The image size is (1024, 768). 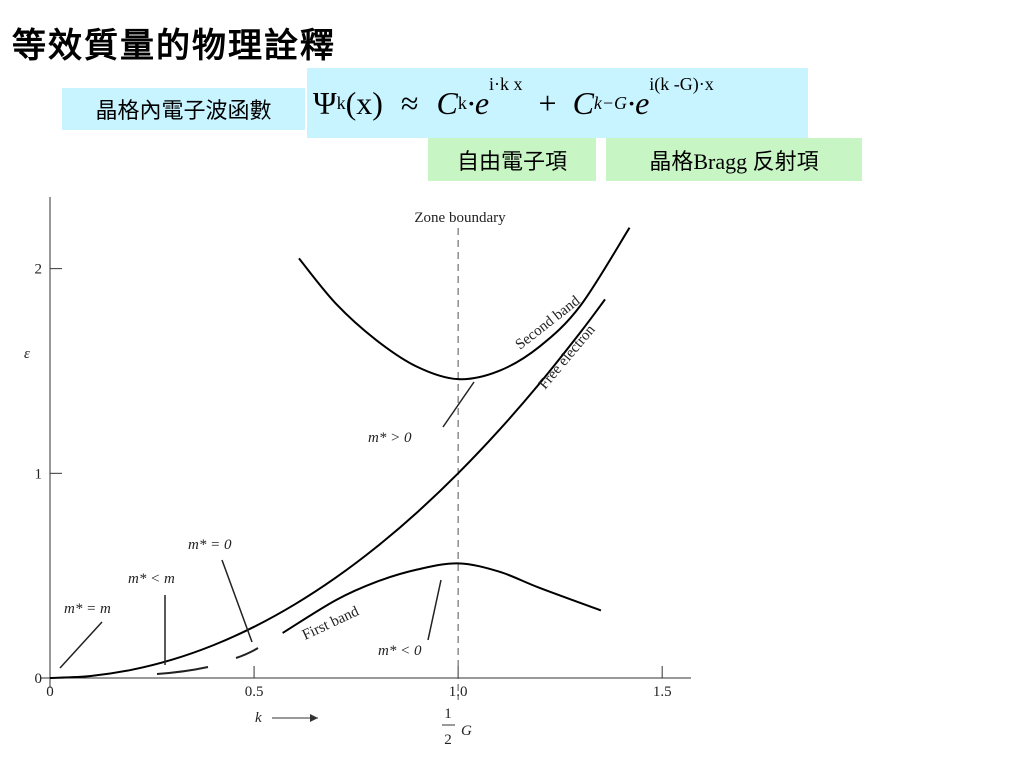 I want to click on formula-part: i·k x, so click(x=506, y=84).